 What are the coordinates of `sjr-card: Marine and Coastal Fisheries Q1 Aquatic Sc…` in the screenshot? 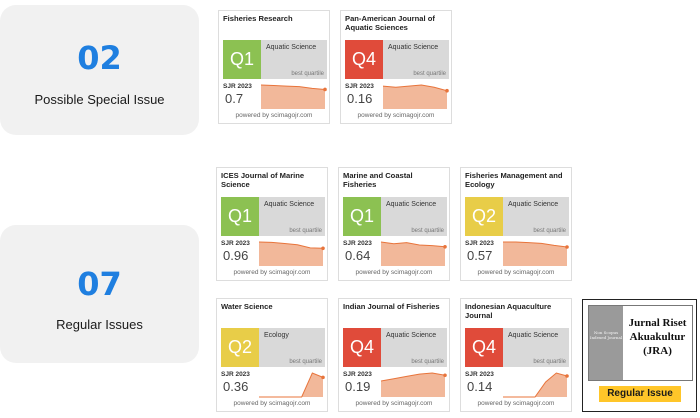 It's located at (394, 224).